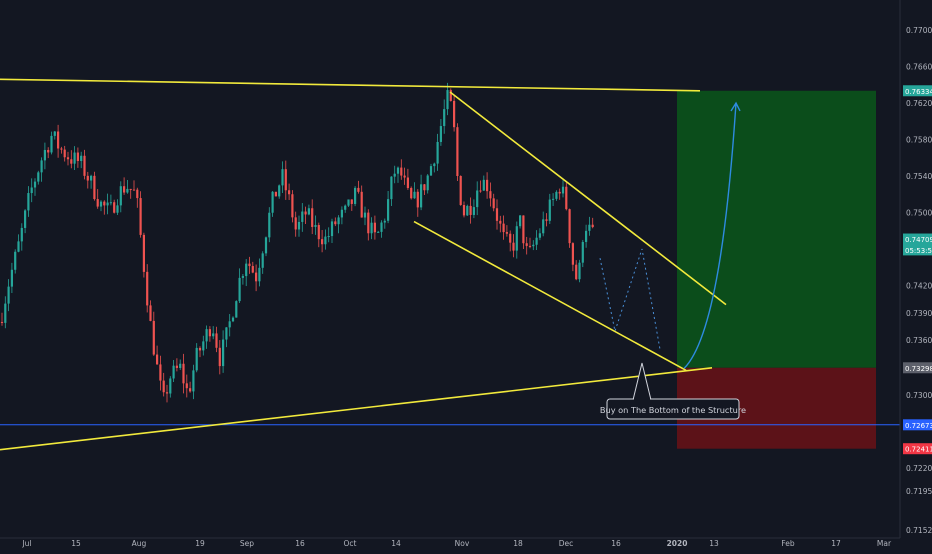 Image resolution: width=932 pixels, height=554 pixels. I want to click on x-tick-label: 13, so click(714, 543).